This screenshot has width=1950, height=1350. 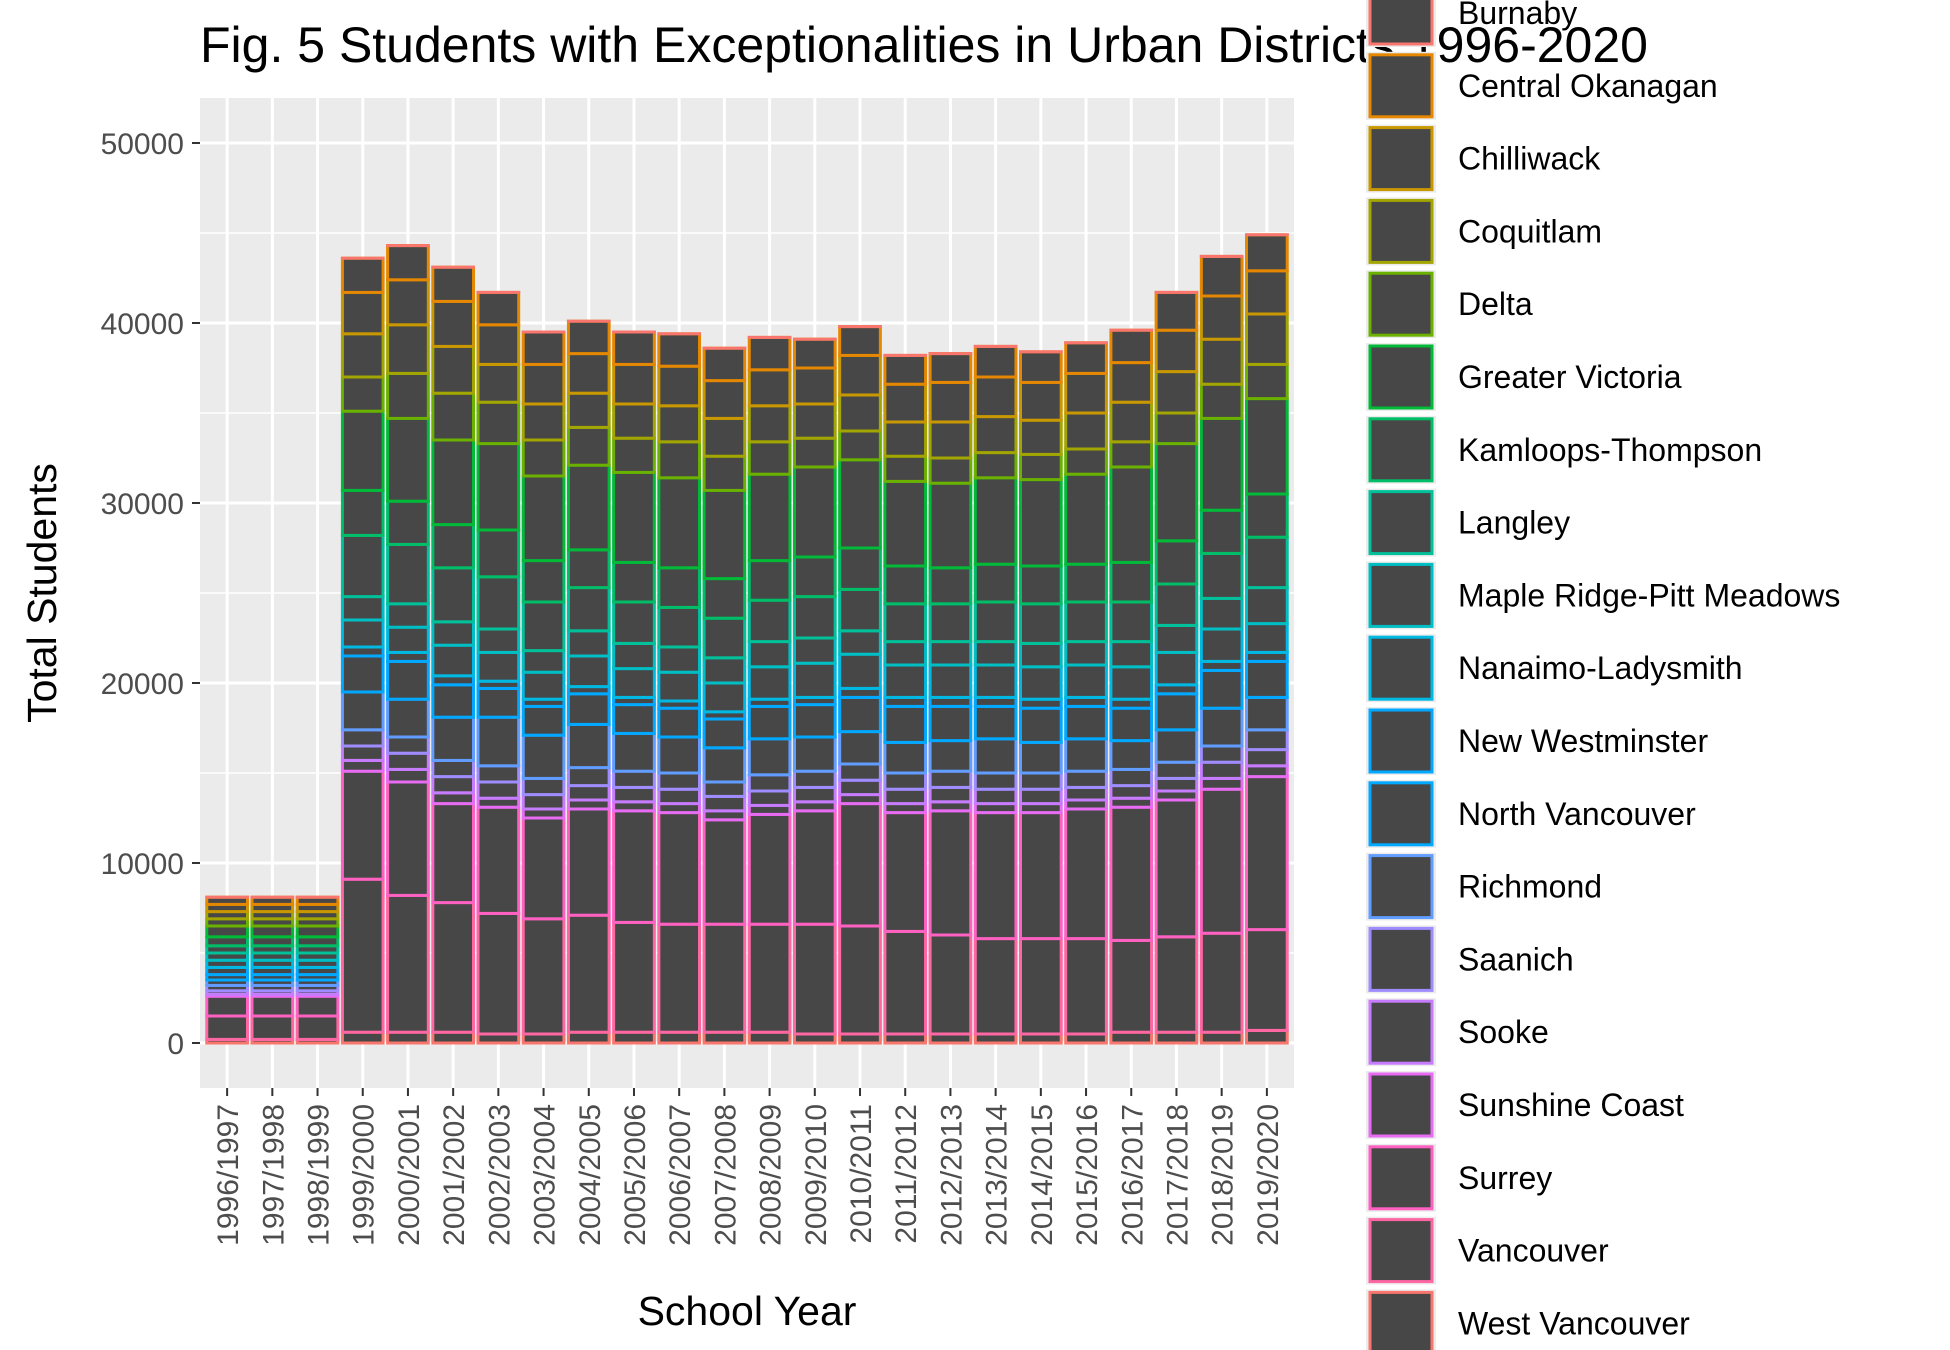 I want to click on legend-label: Vancouver, so click(x=1533, y=1251).